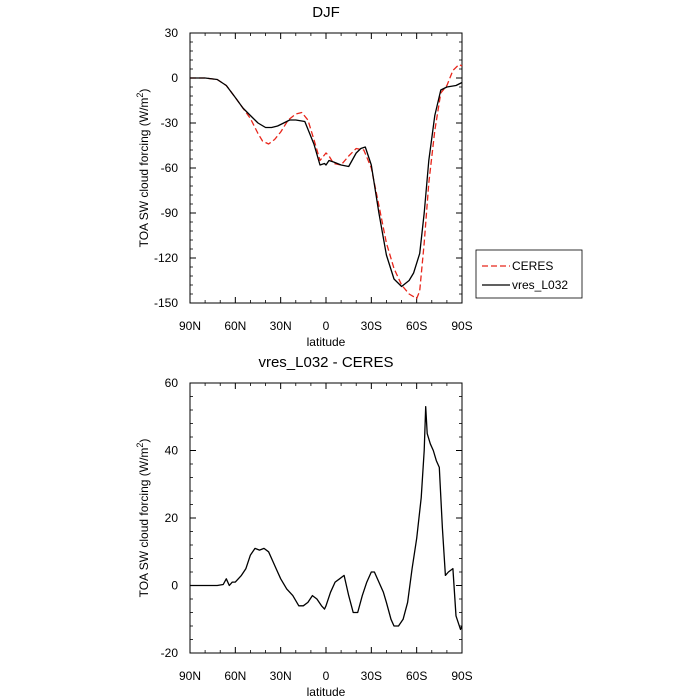 The height and width of the screenshot is (700, 700). Describe the element at coordinates (170, 653) in the screenshot. I see `bottom-y-tick-label: -20` at that location.